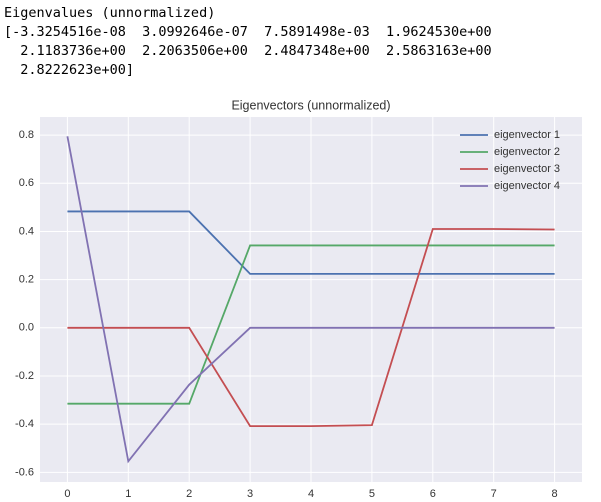 Image resolution: width=601 pixels, height=502 pixels. I want to click on y-tick-label: -0.2, so click(24, 376).